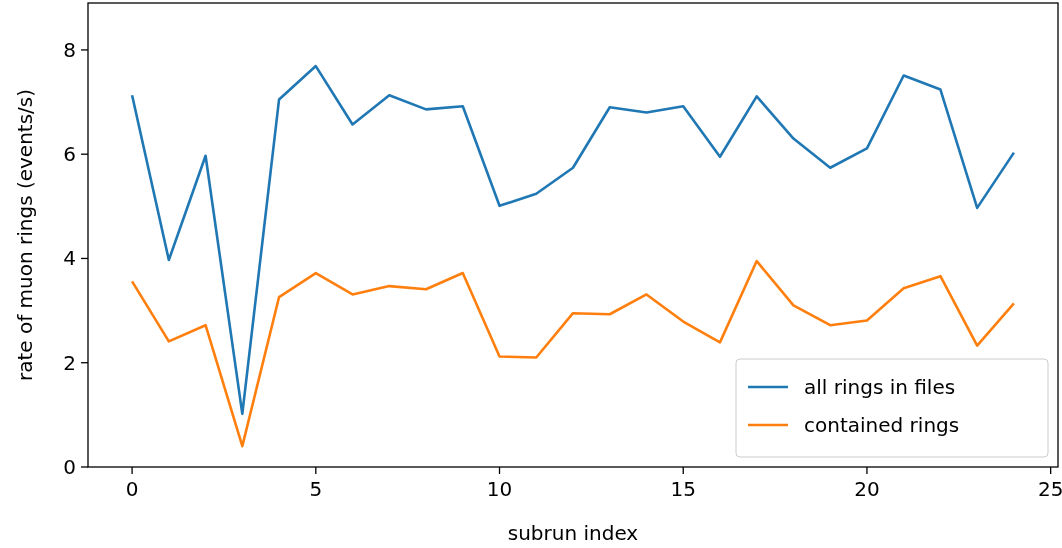  Describe the element at coordinates (132, 489) in the screenshot. I see `x-tick-label: 0` at that location.